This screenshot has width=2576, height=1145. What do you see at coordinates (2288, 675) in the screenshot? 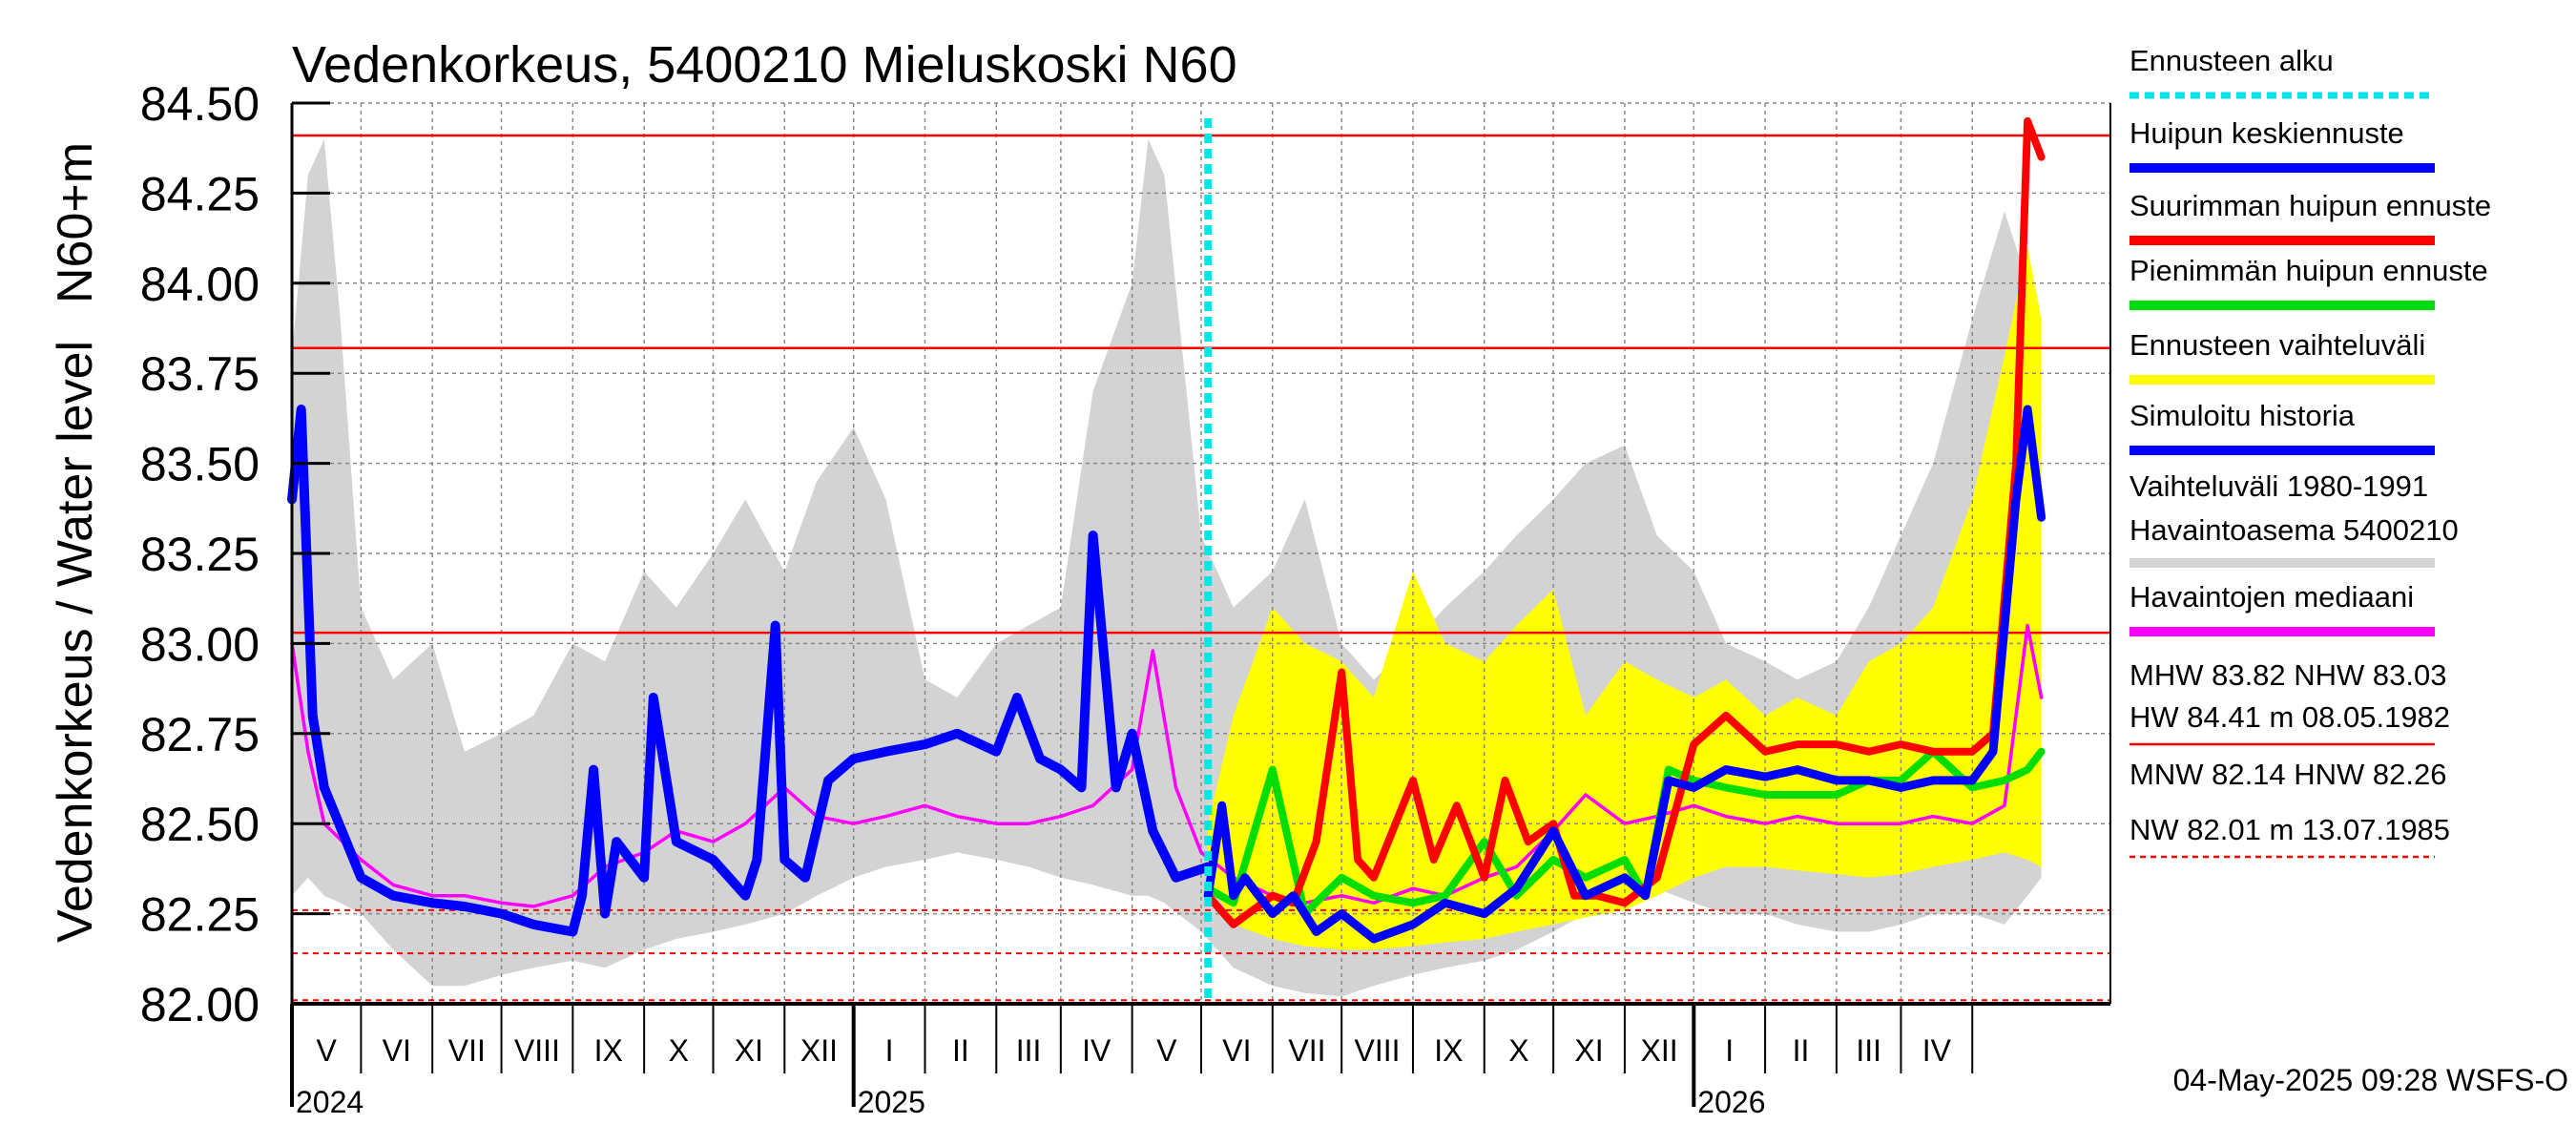
I see `legend-stats-text: MHW 83.82 NHW 83.03` at bounding box center [2288, 675].